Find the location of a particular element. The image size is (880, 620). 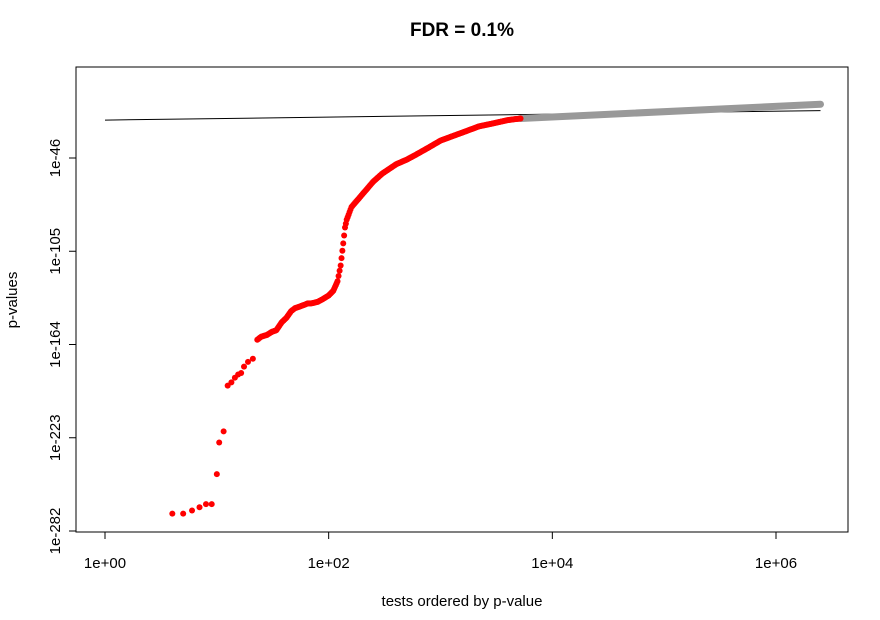

x-tick-label: 1e+02 is located at coordinates (329, 563).